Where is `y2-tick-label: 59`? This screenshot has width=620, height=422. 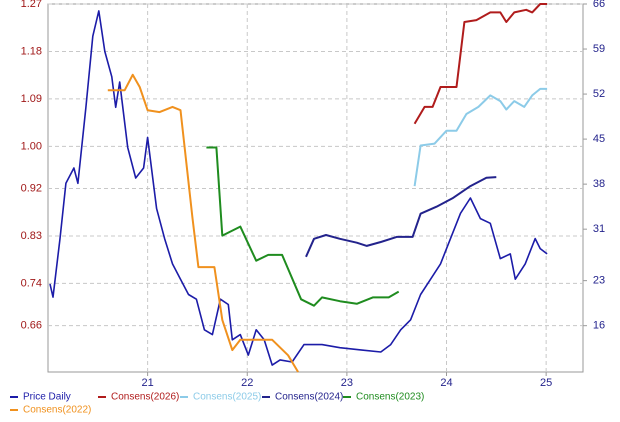
y2-tick-label: 59 is located at coordinates (599, 49).